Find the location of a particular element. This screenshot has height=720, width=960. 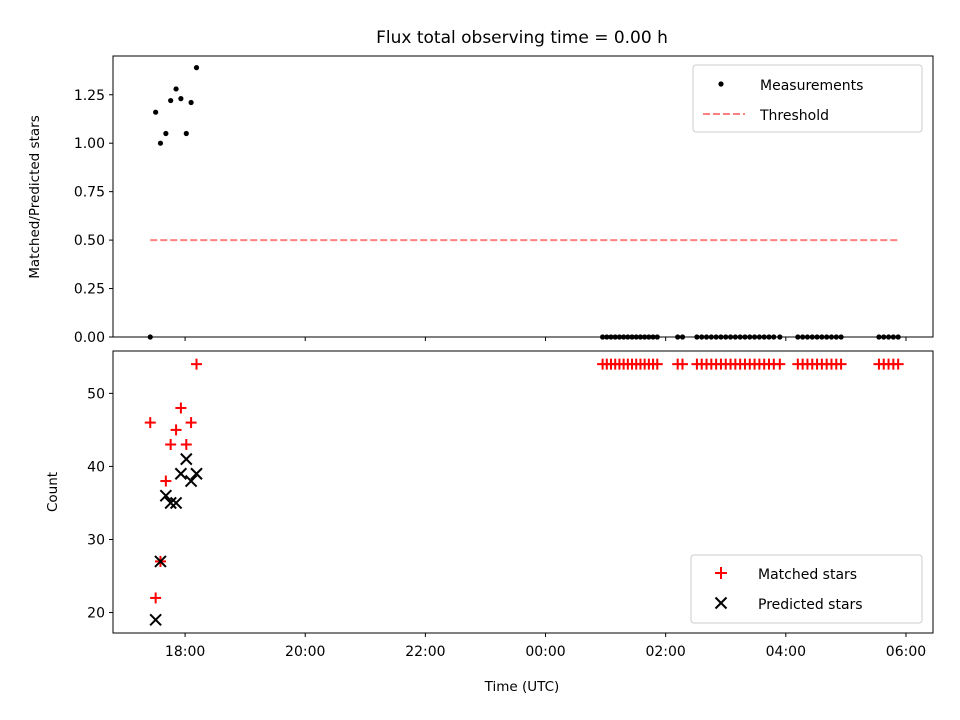

x-axis-label: Time (UTC) is located at coordinates (522, 687).